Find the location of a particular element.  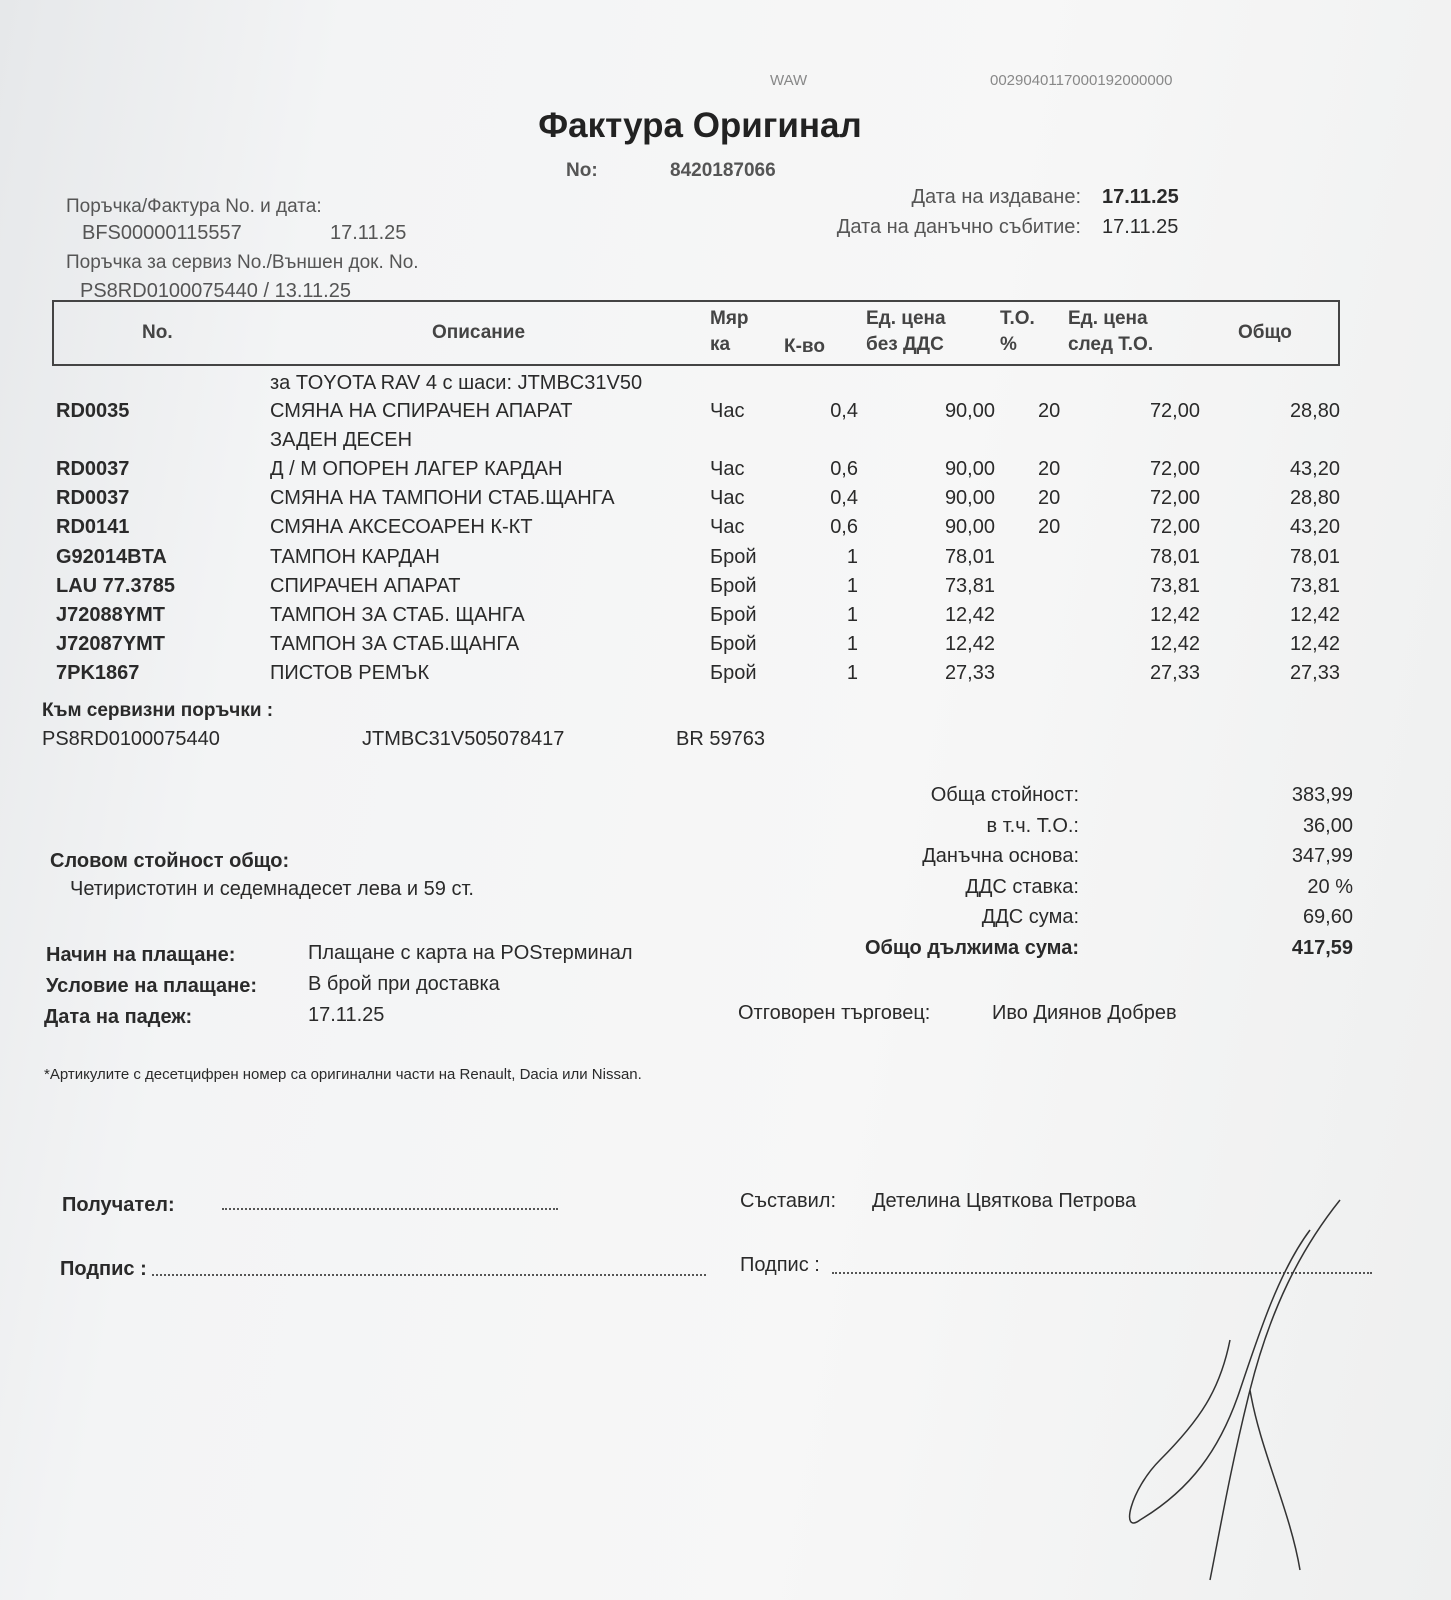

service-order-value: PS8RD0100075440 / 13.11.25 is located at coordinates (215, 291).